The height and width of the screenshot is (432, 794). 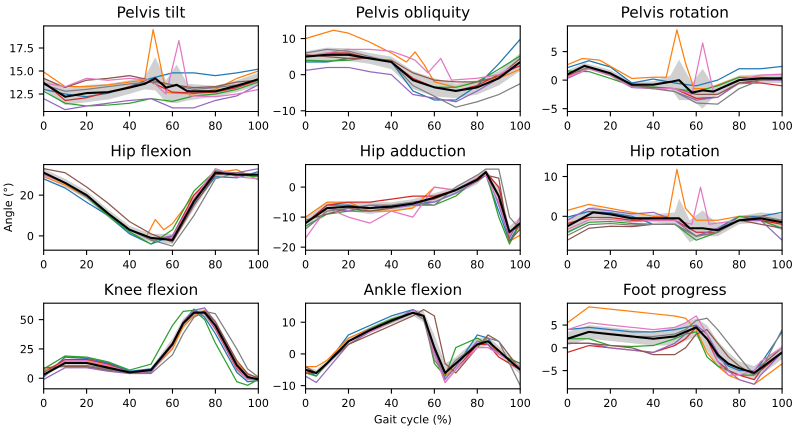 What do you see at coordinates (413, 152) in the screenshot?
I see `chart-title: Hip adduction` at bounding box center [413, 152].